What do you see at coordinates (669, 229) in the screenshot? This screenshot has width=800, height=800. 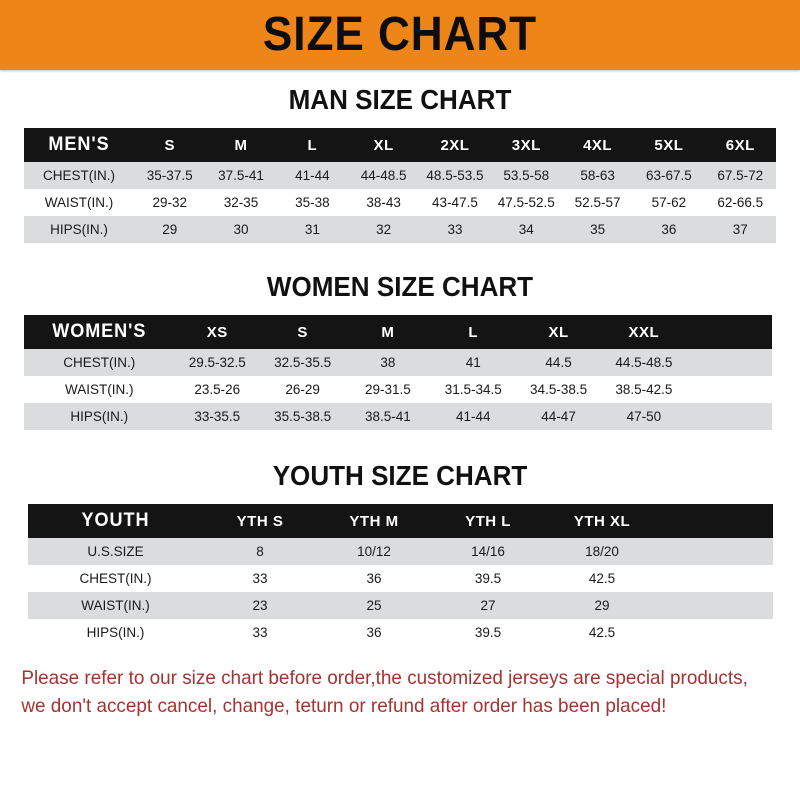 I see `men-measurement-cell: 36` at bounding box center [669, 229].